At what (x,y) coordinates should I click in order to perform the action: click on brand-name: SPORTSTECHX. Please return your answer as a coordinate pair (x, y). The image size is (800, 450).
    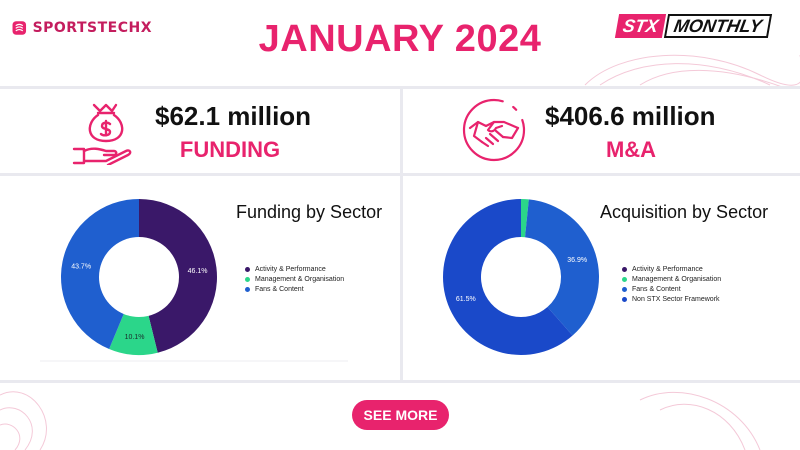
    Looking at the image, I should click on (92, 28).